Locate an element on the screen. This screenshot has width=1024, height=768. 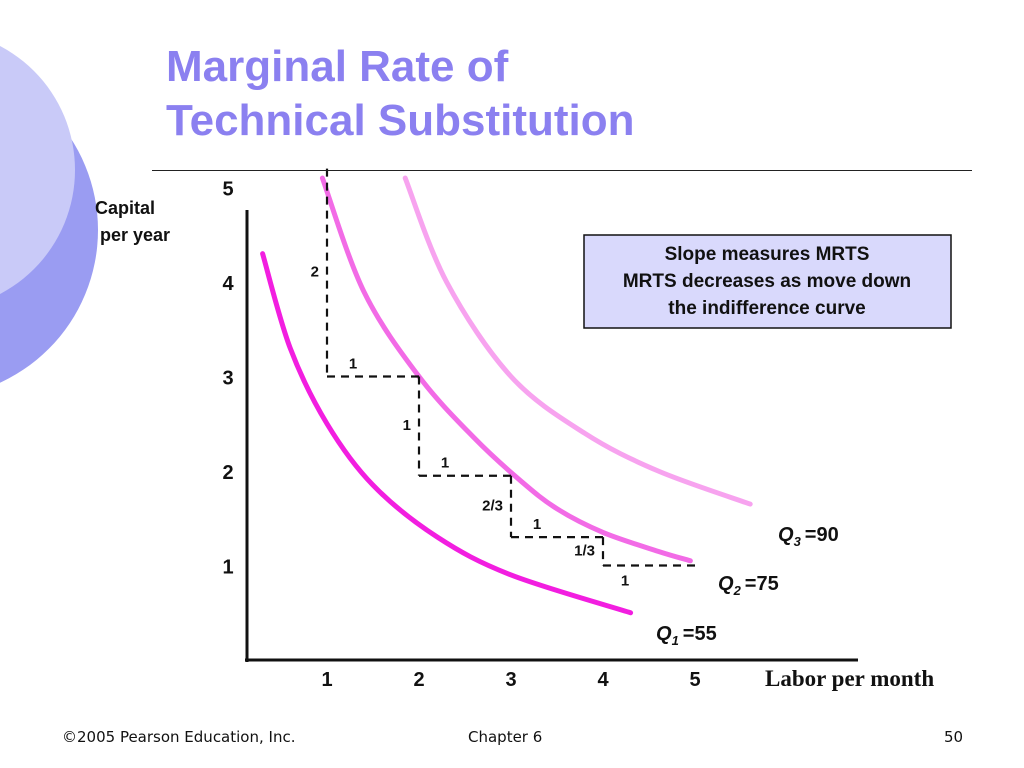
callout-line-2: MRTS decreases as move down is located at coordinates (767, 281).